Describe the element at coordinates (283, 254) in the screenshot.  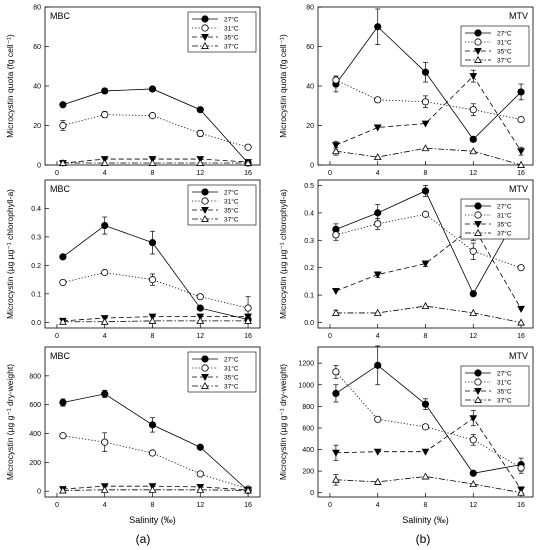
I see `y-axis-label: Microcystin (µg µg⁻¹ chlorophyll-a)` at that location.